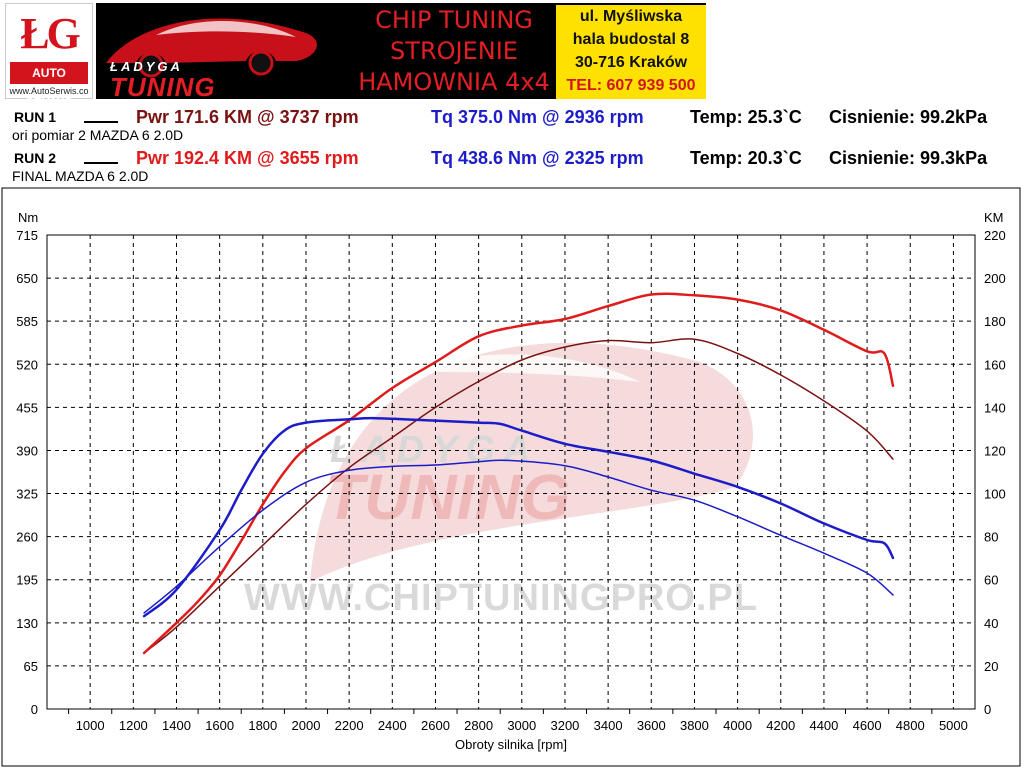 The height and width of the screenshot is (768, 1024). What do you see at coordinates (454, 20) in the screenshot?
I see `service-chip-tuning: CHIP TUNING` at bounding box center [454, 20].